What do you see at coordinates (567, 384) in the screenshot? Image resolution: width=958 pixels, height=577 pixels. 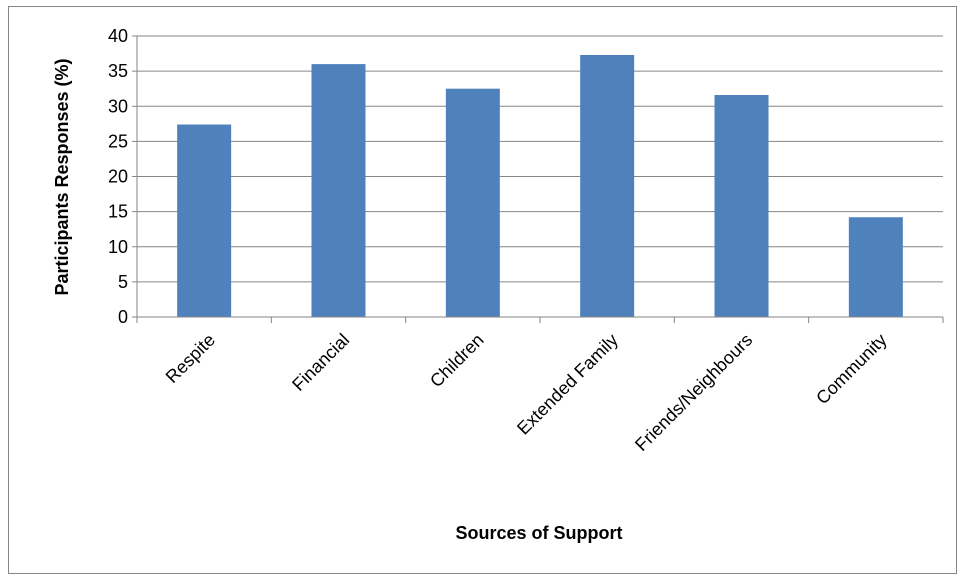 I see `x-tick-label: Extended Family` at bounding box center [567, 384].